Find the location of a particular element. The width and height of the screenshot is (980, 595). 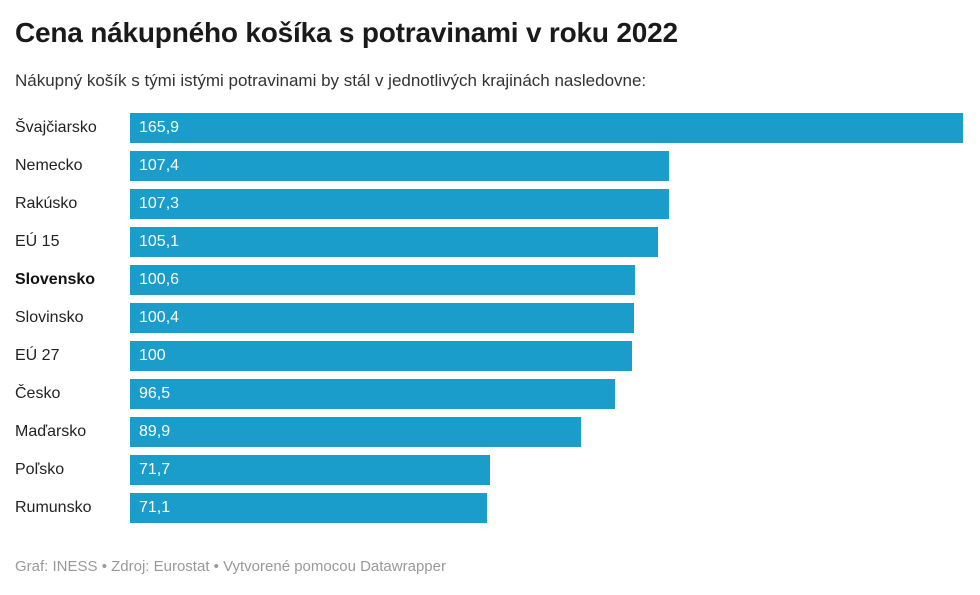

category-label: EÚ 27 is located at coordinates (37, 355).